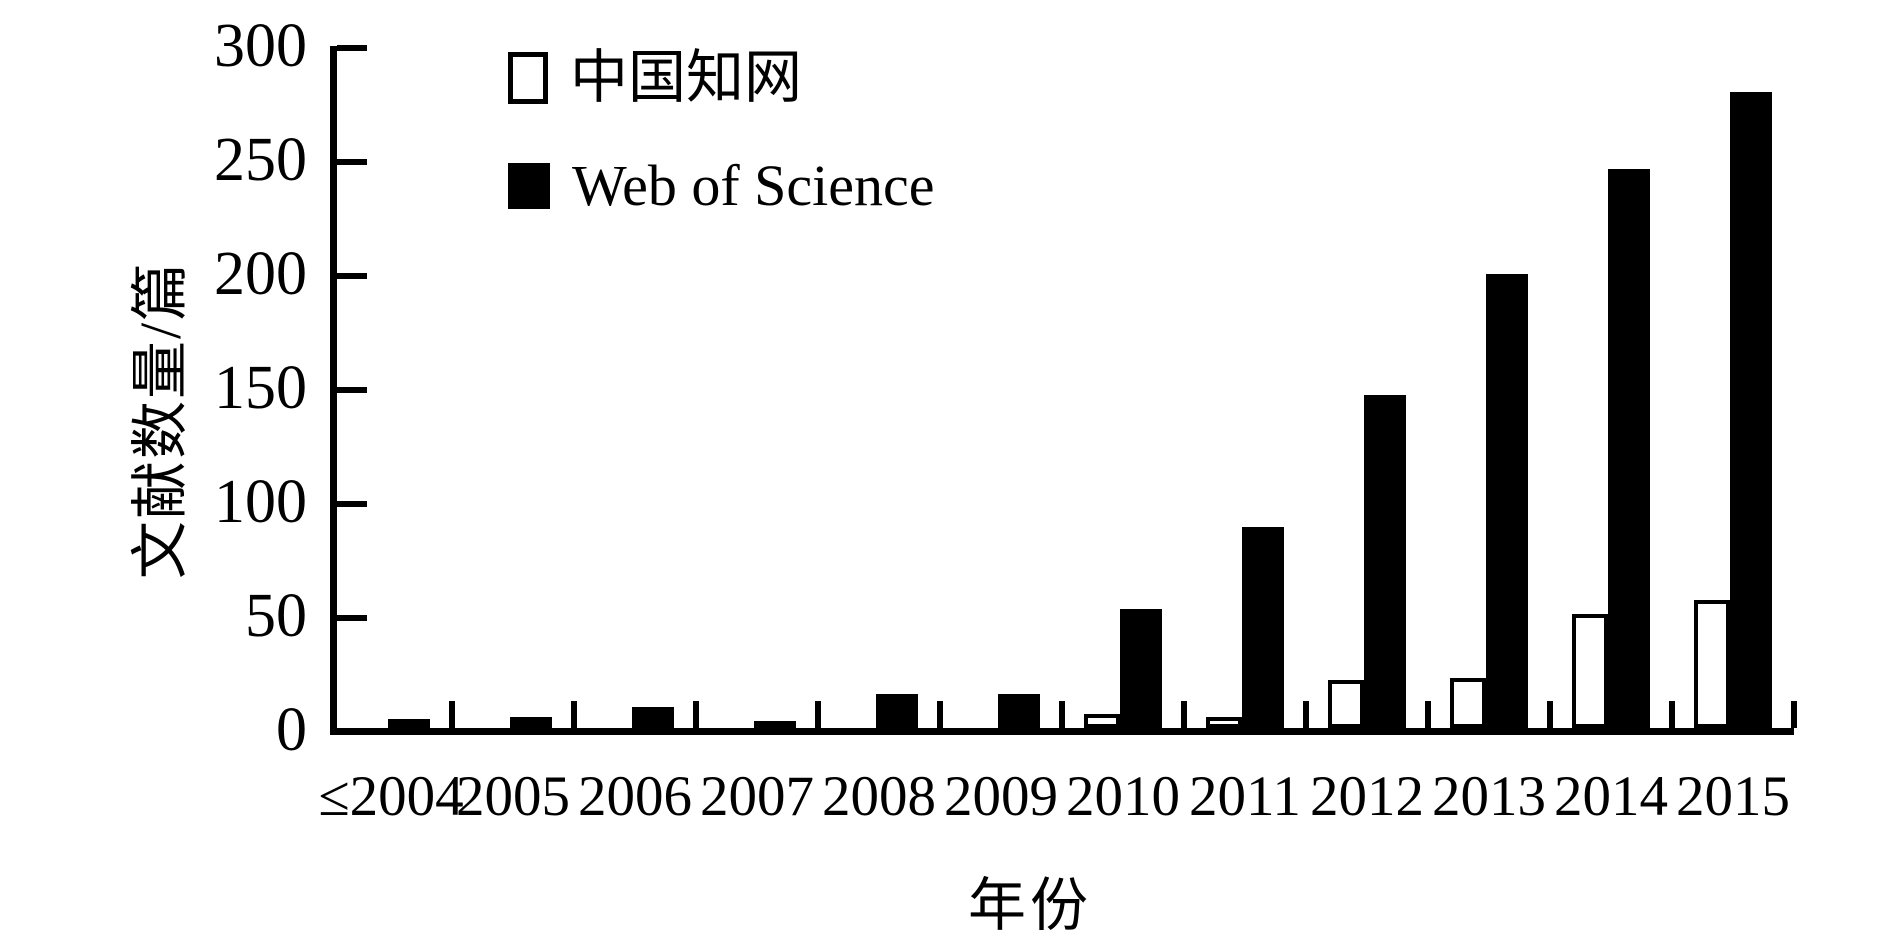 The width and height of the screenshot is (1887, 945). Describe the element at coordinates (260, 159) in the screenshot. I see `y-tick-label: 250` at that location.